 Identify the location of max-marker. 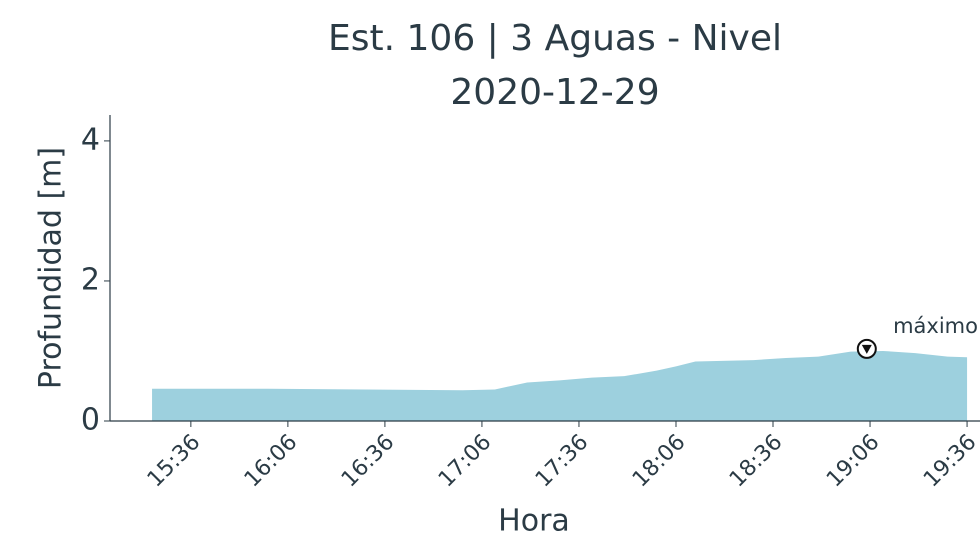
(866, 348).